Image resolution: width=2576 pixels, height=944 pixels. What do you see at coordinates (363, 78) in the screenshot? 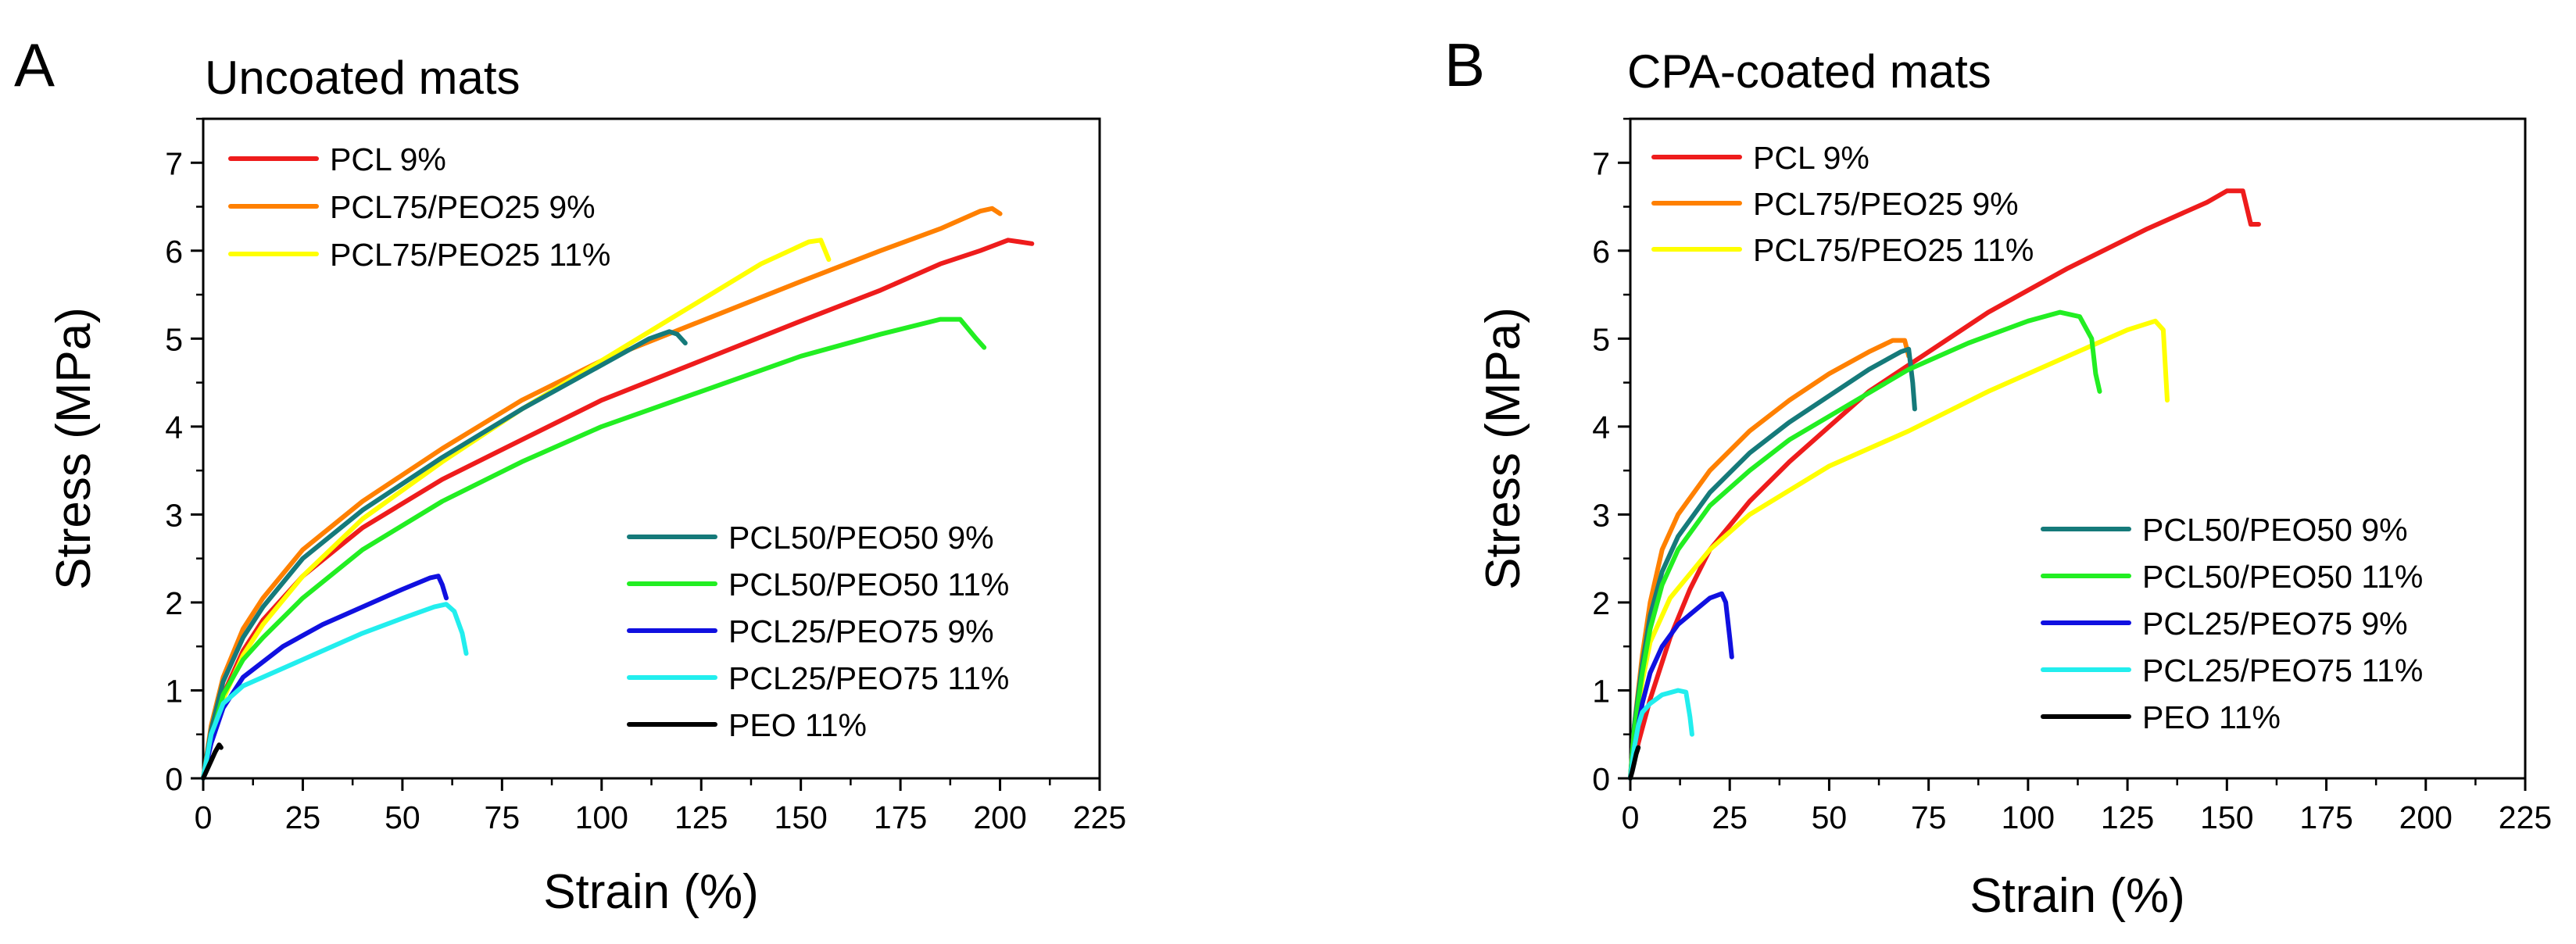
I see `chart-title: Uncoated mats` at bounding box center [363, 78].